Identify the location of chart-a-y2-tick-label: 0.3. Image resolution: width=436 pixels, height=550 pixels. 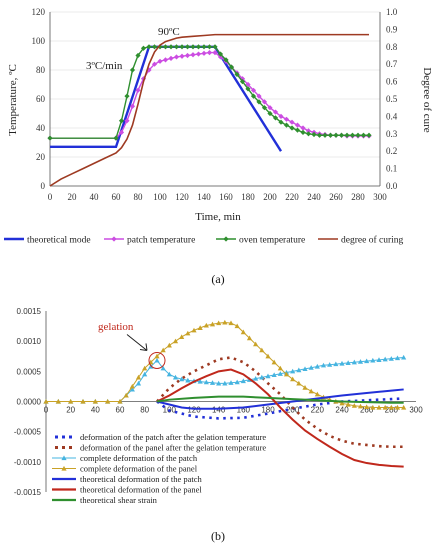
(392, 134).